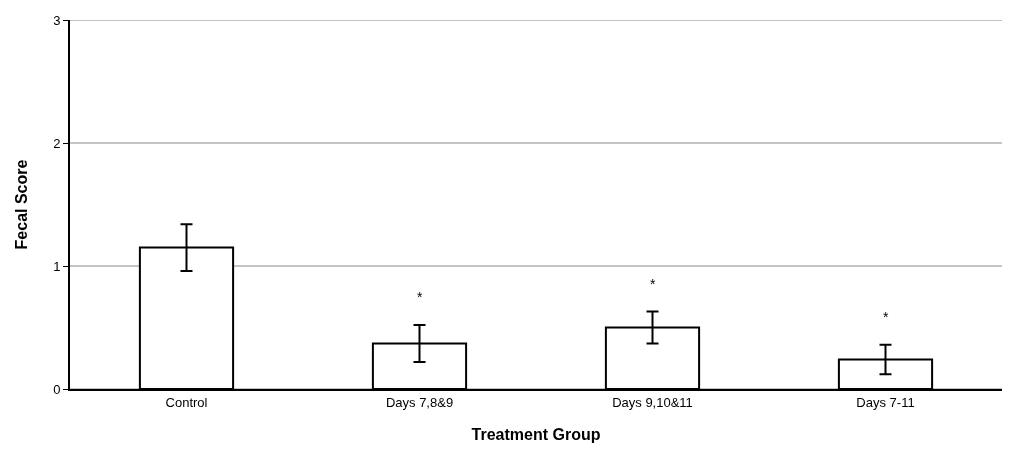  What do you see at coordinates (885, 402) in the screenshot?
I see `x-tick-label: Days 7-11` at bounding box center [885, 402].